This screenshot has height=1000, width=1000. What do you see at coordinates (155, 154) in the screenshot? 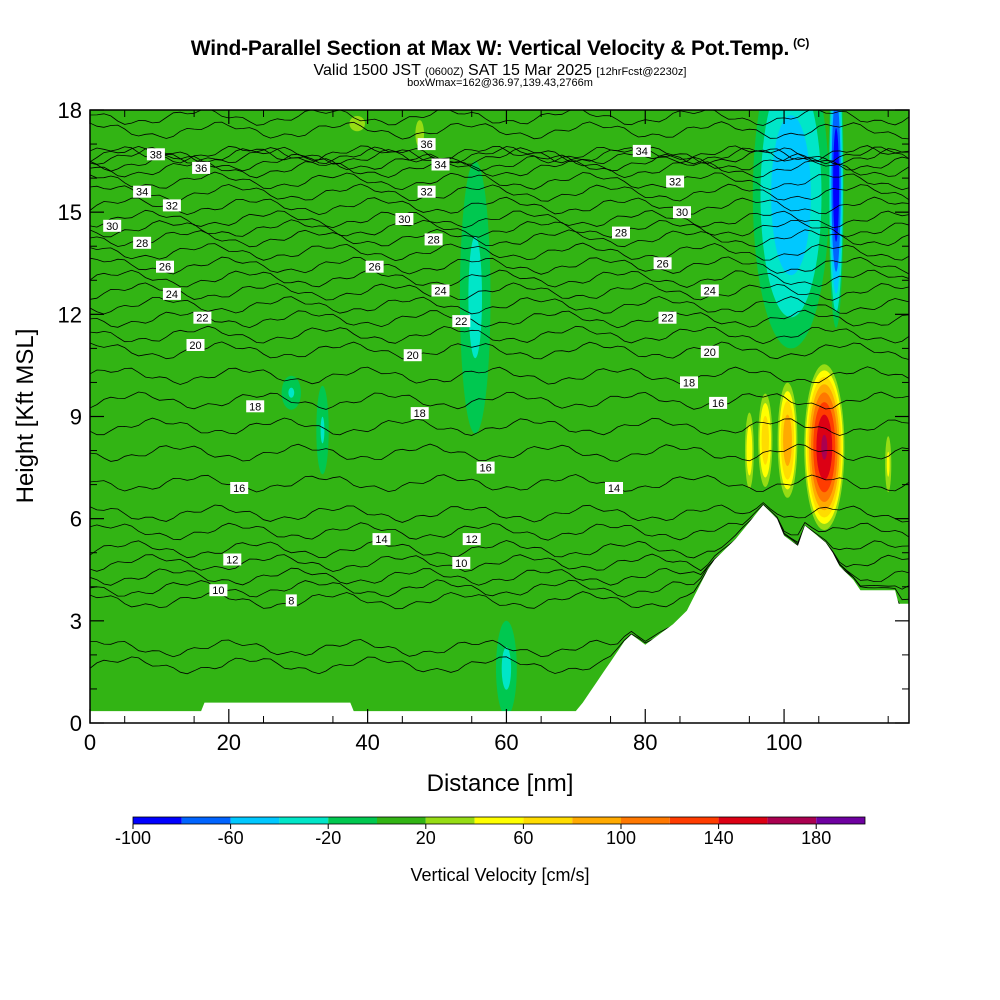
I see `contour-label: 38` at bounding box center [155, 154].